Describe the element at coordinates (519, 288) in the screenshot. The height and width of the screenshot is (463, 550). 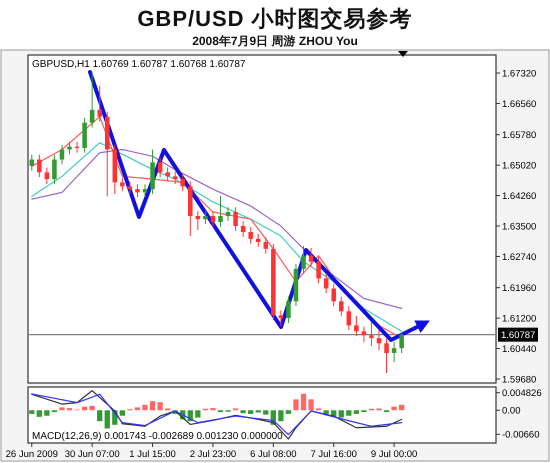
I see `y-tick-label: 1.61960` at that location.